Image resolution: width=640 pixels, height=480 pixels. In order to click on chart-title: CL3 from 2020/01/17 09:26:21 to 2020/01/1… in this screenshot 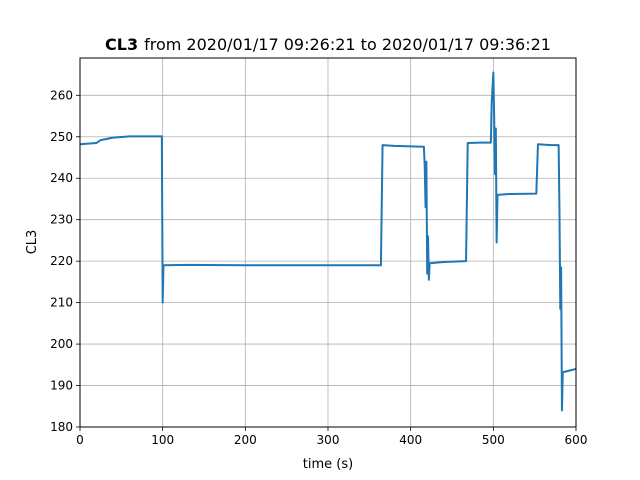, I will do `click(328, 44)`.